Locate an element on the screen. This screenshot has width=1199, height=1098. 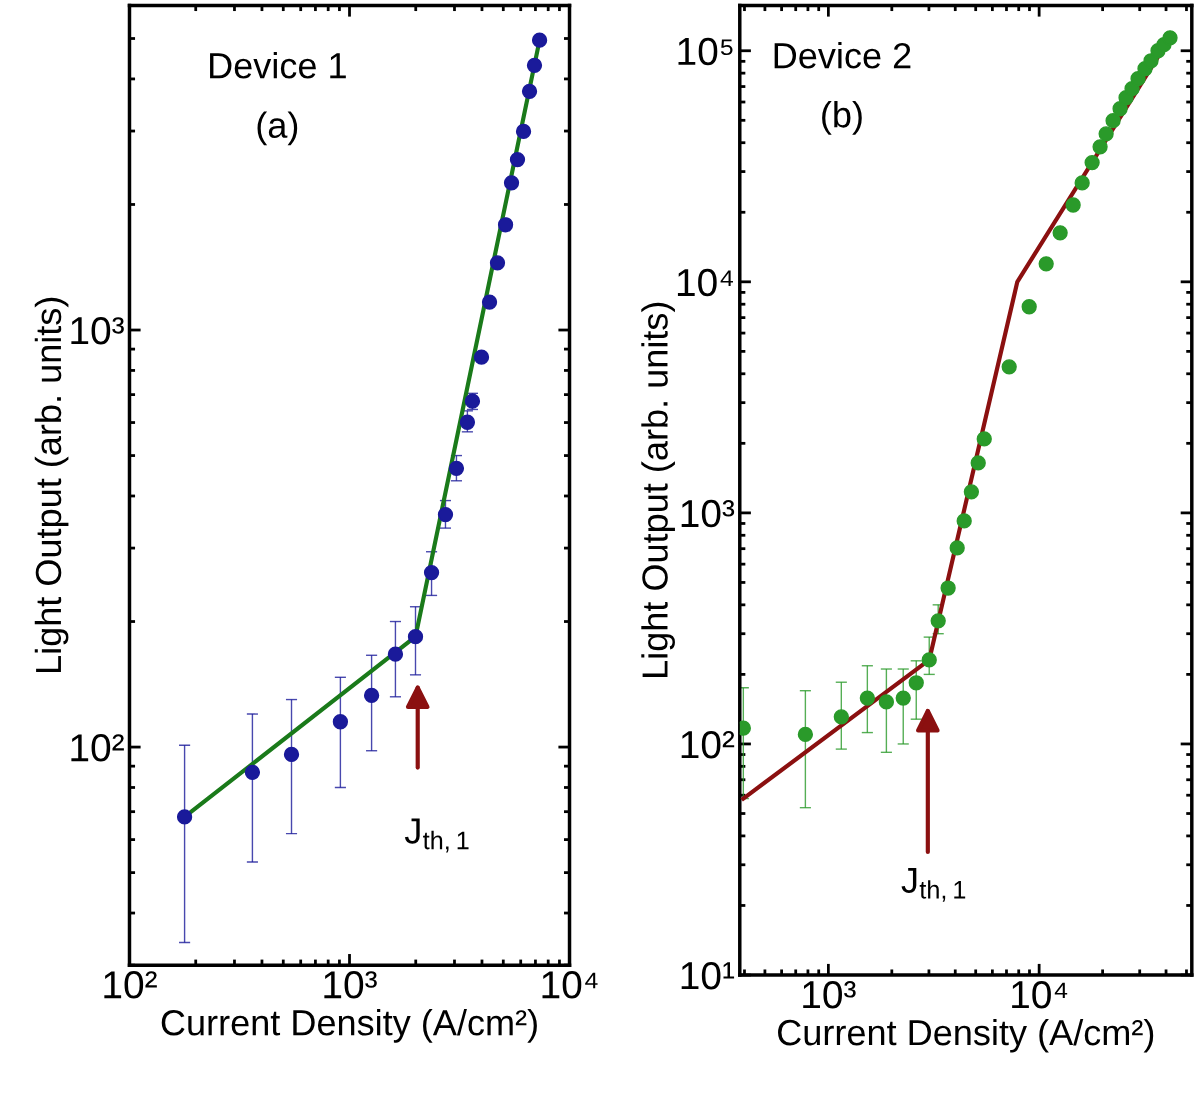
y-tick-label: 10⁴ is located at coordinates (705, 282).